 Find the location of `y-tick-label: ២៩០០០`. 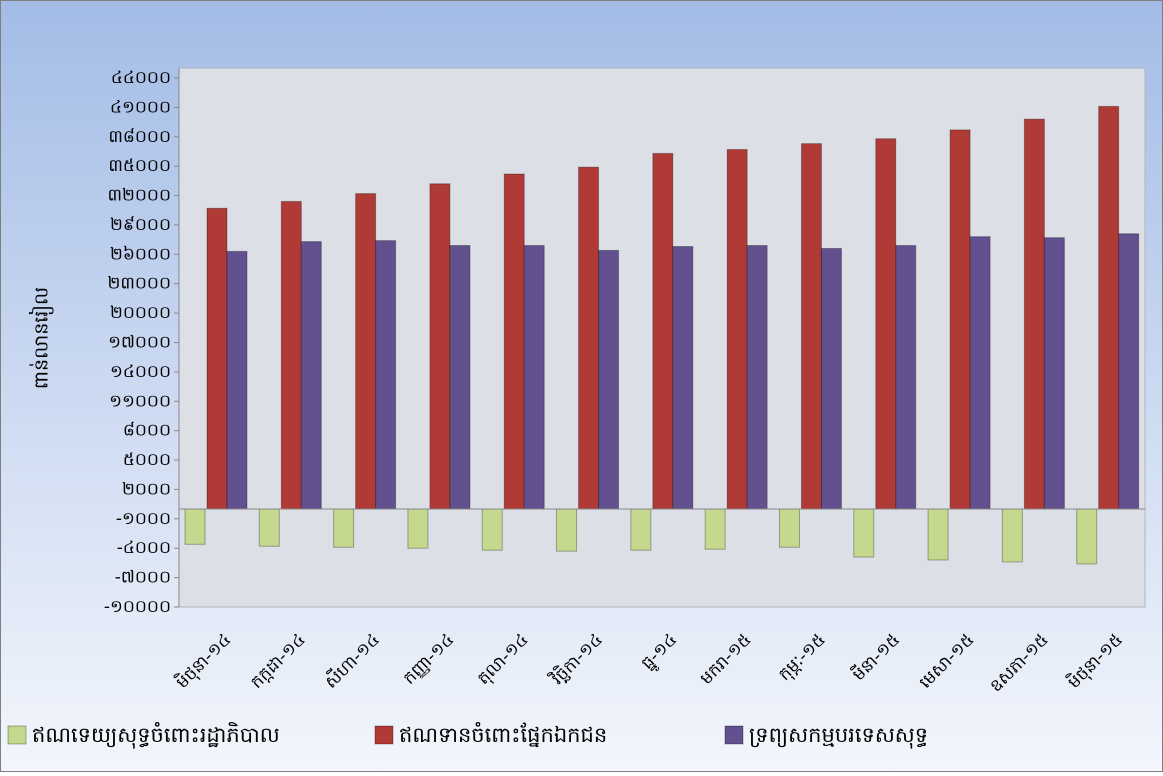

y-tick-label: ២៩០០០ is located at coordinates (140, 225).